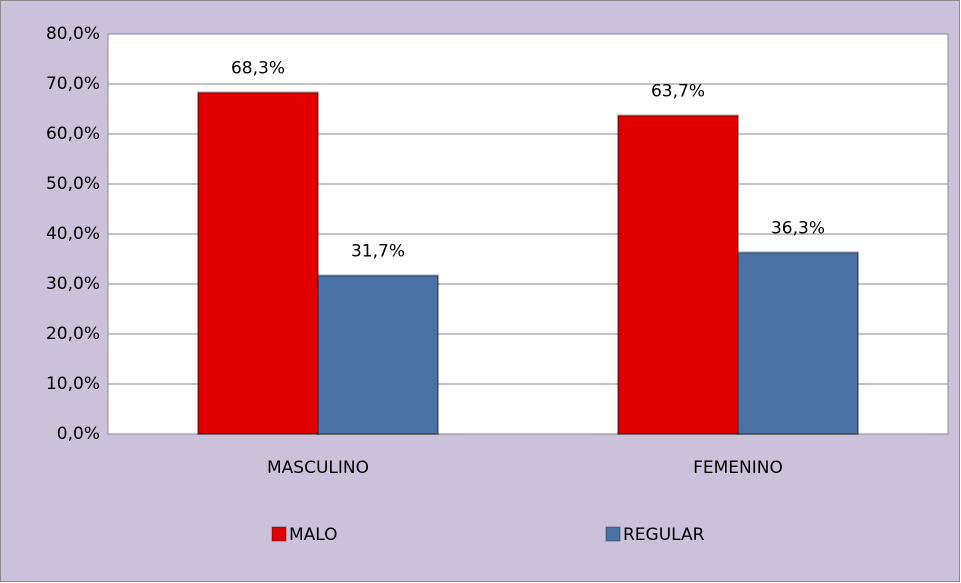 The height and width of the screenshot is (583, 961). I want to click on legend-label: MALO, so click(313, 535).